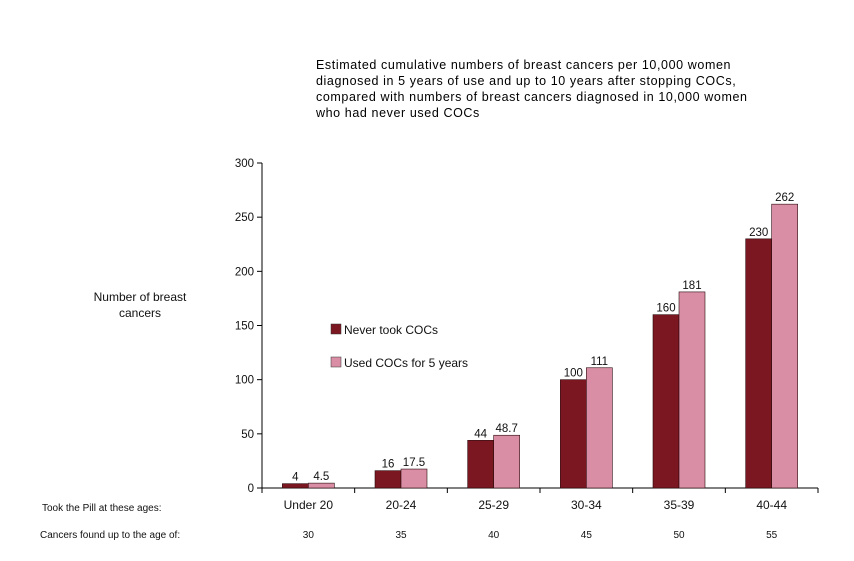  I want to click on y-tick-label: 50, so click(247, 435).